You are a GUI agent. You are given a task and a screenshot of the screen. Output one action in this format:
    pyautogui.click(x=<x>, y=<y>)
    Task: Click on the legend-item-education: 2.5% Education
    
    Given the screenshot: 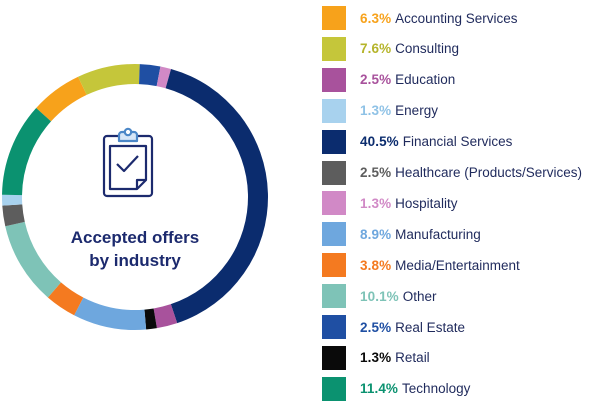 What is the action you would take?
    pyautogui.click(x=389, y=79)
    